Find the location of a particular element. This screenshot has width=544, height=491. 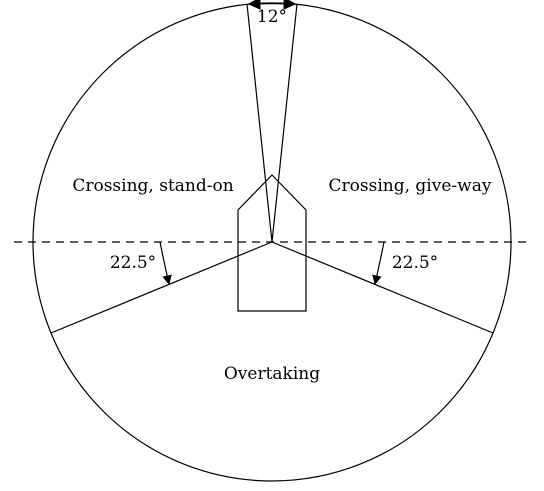

overtaking-boundary-left is located at coordinates (161, 287).